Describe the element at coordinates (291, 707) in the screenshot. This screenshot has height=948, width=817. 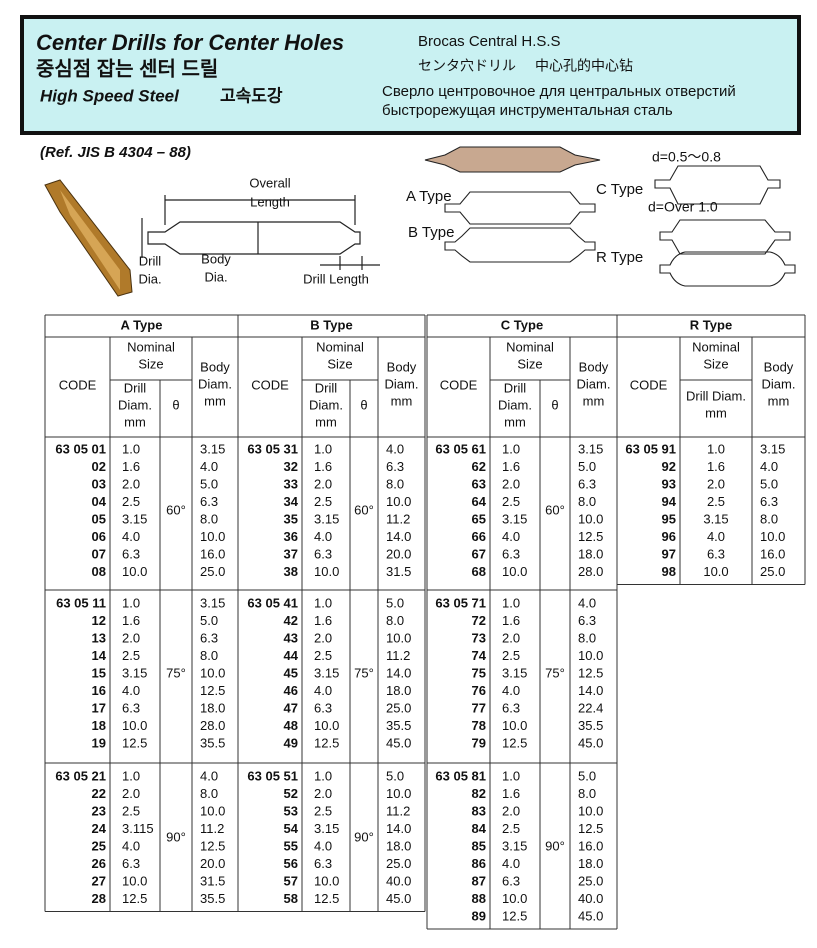
I see `code: 47` at that location.